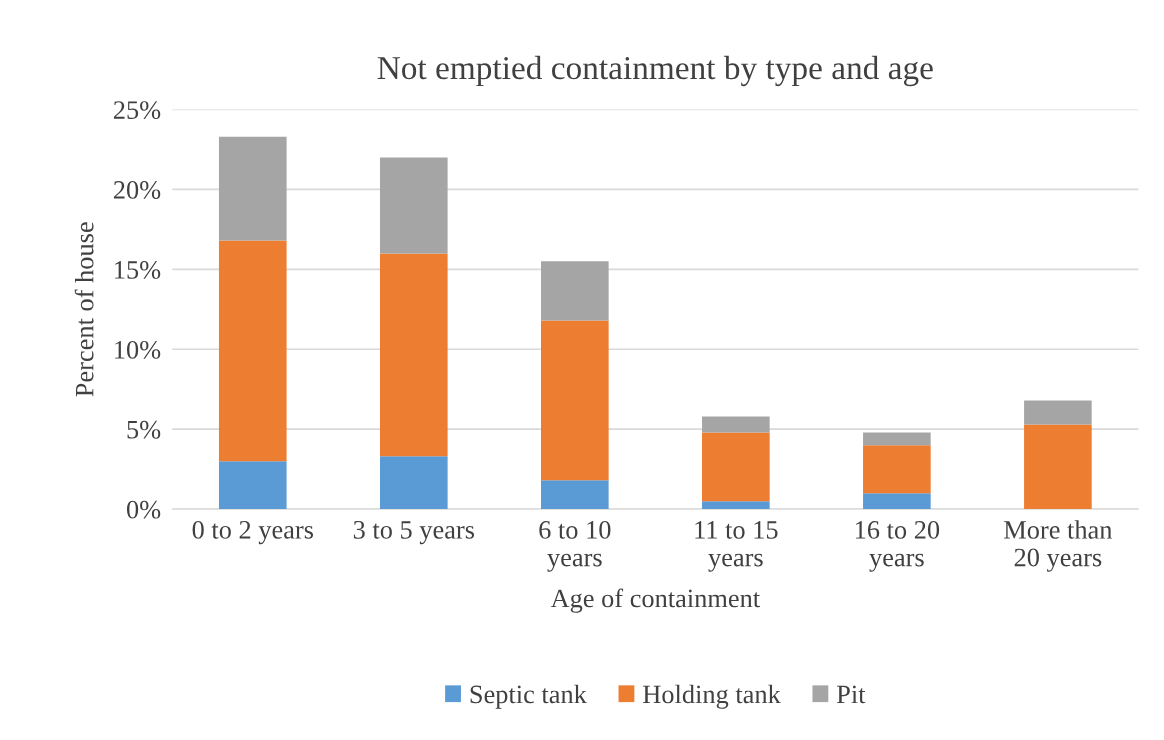  Describe the element at coordinates (897, 546) in the screenshot. I see `x-tick-label: 16 to 20 years` at that location.